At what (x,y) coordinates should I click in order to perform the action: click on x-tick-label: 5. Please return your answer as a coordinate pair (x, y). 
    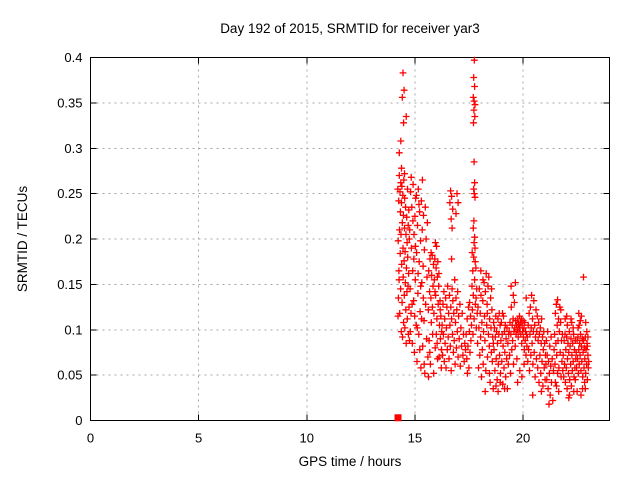
    Looking at the image, I should click on (198, 438).